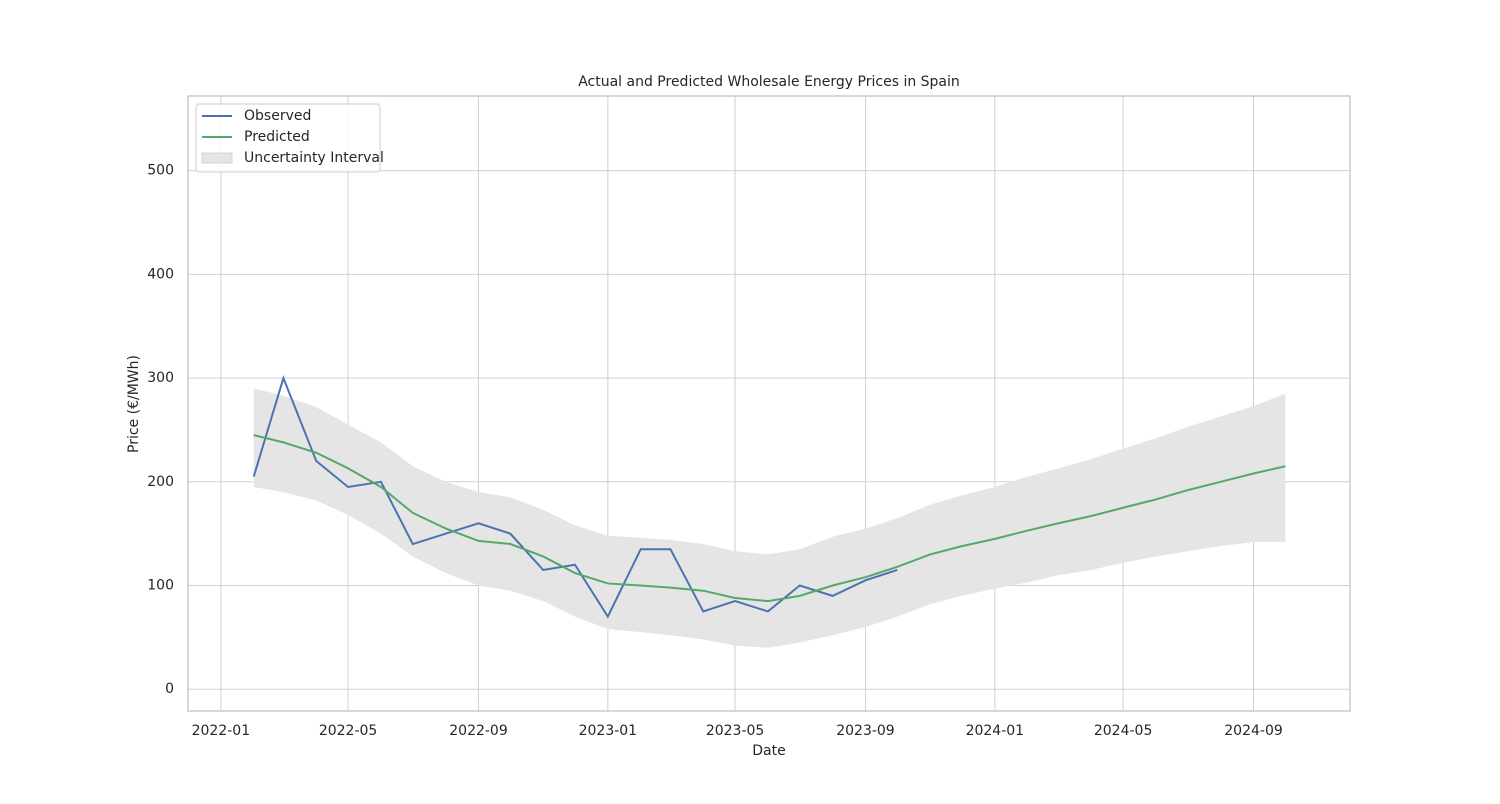 This screenshot has width=1500, height=804. I want to click on x-axis-label: Date, so click(768, 751).